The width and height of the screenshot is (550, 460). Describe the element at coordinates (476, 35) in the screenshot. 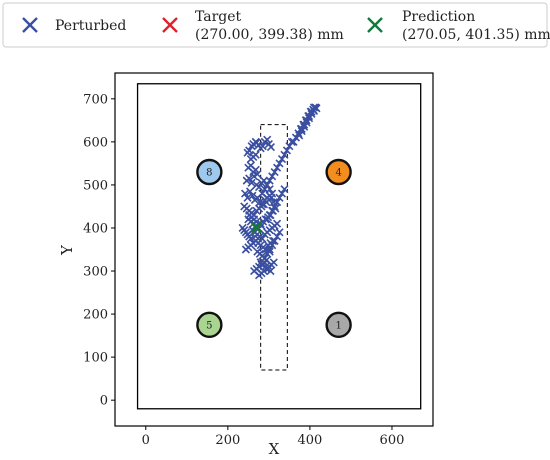

I see `legend-prediction-coords: (270.05, 401.35) mm` at that location.